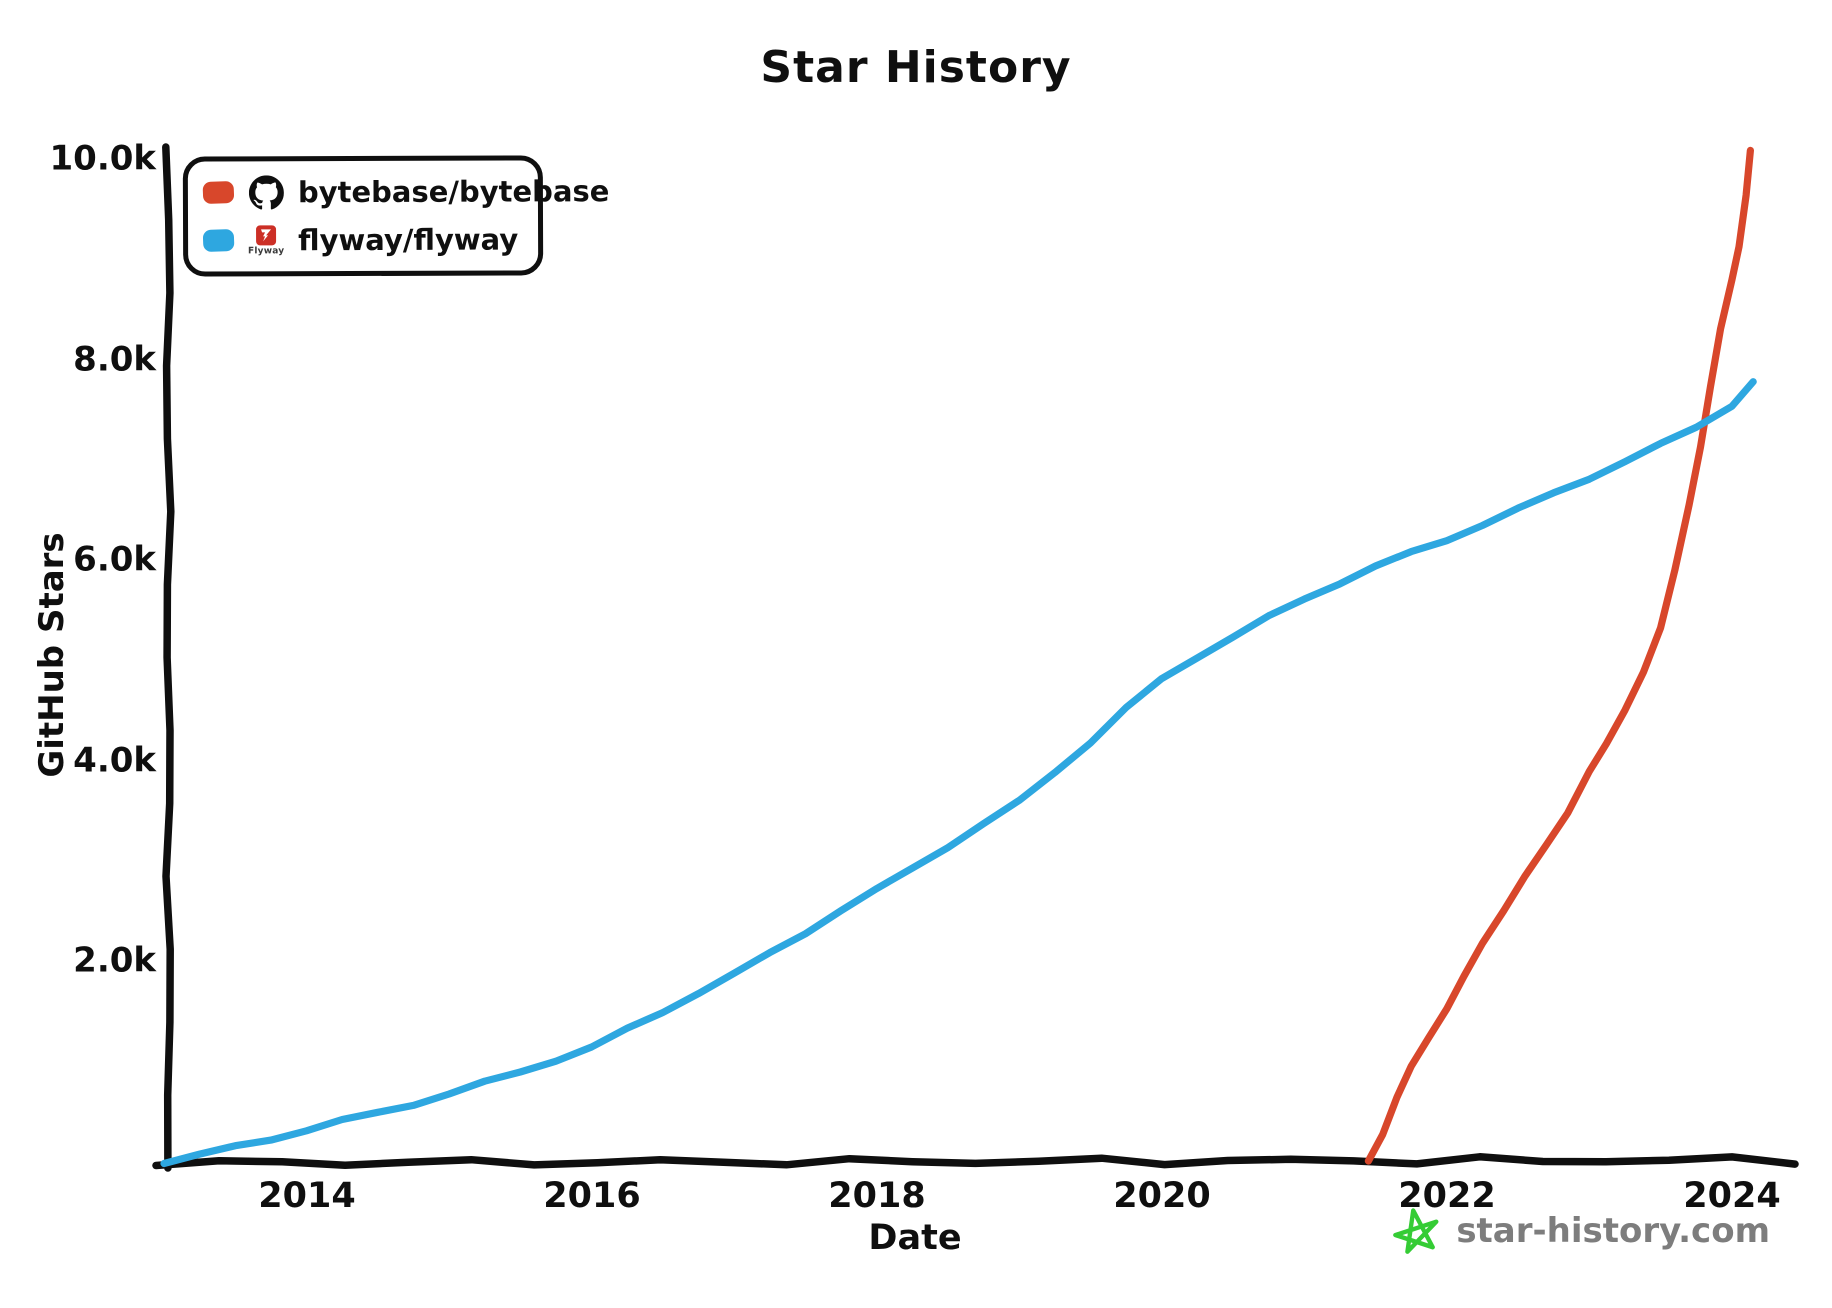  Describe the element at coordinates (915, 1238) in the screenshot. I see `x-axis-title: Date` at that location.